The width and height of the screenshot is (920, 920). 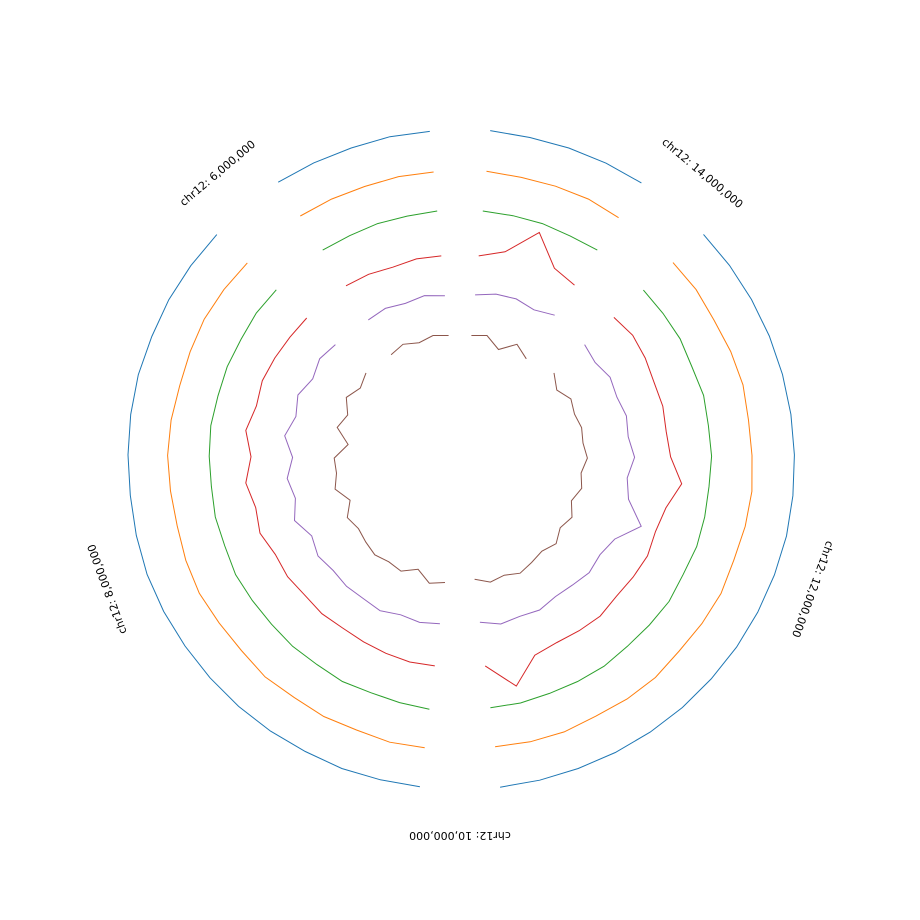 I want to click on x-tick-label: chr12: 6,000,000, so click(x=217, y=173).